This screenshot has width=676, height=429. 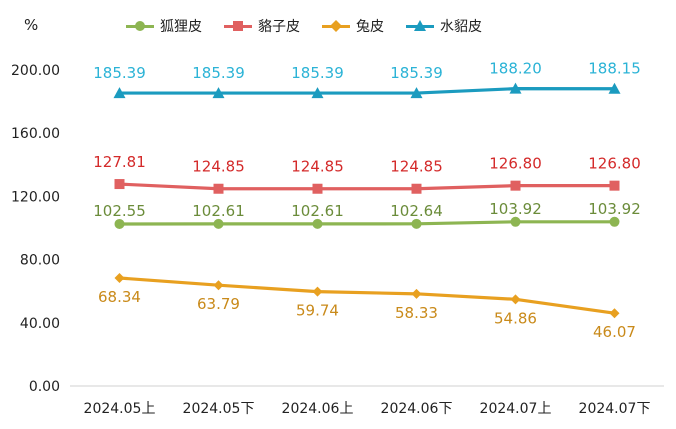 I want to click on data-label: 102.55, so click(x=119, y=211).